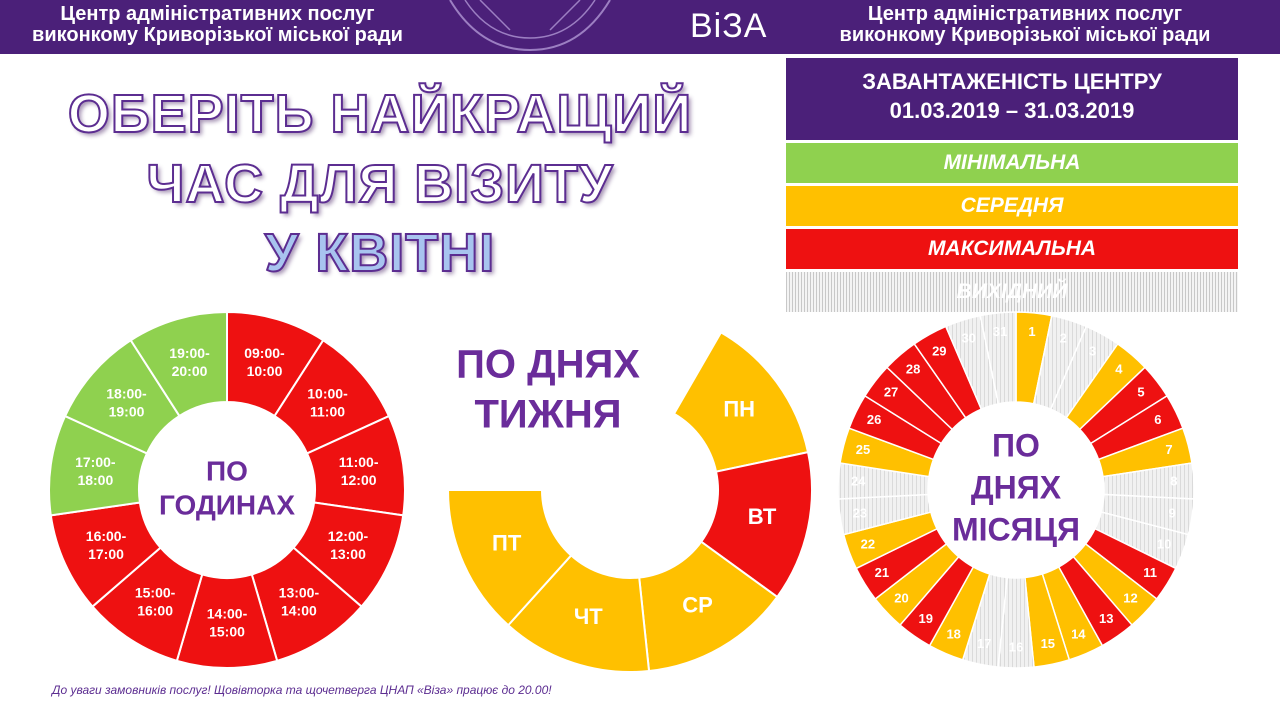  Describe the element at coordinates (1078, 634) in the screenshot. I see `month-day-label: 14` at that location.